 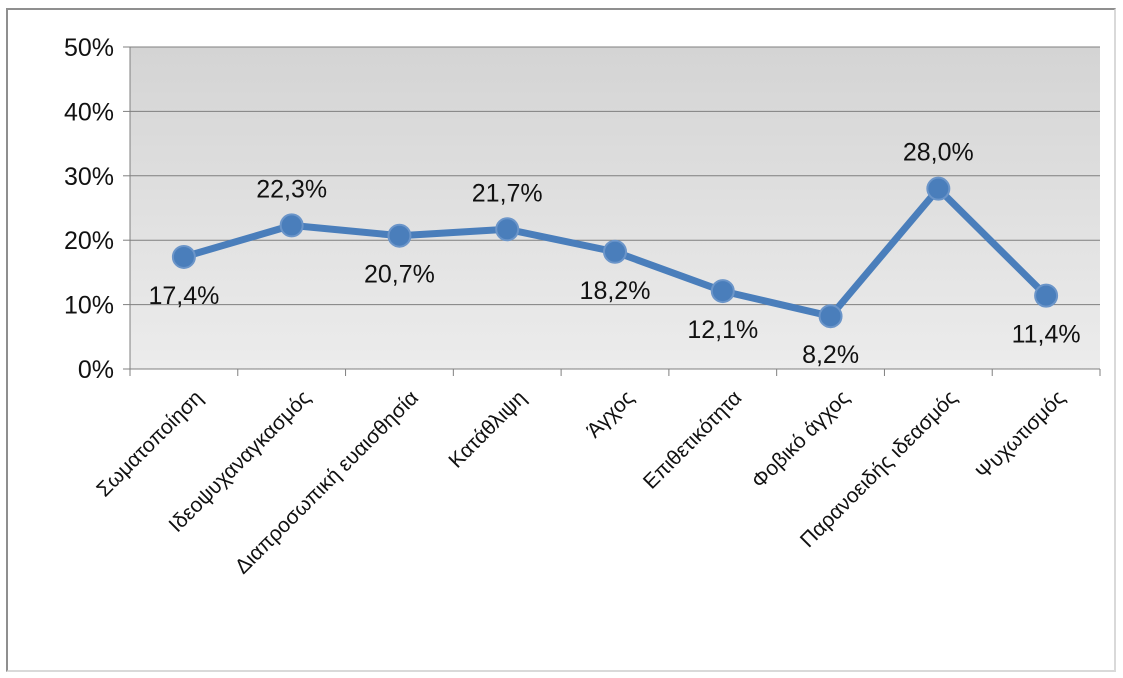 What do you see at coordinates (89, 48) in the screenshot?
I see `y-tick-label: 50%` at bounding box center [89, 48].